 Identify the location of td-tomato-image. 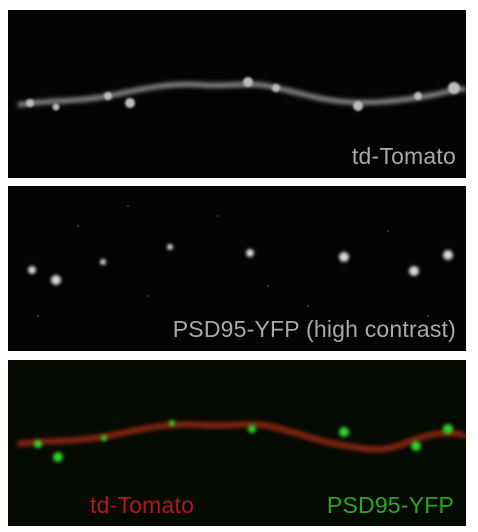
(241, 94).